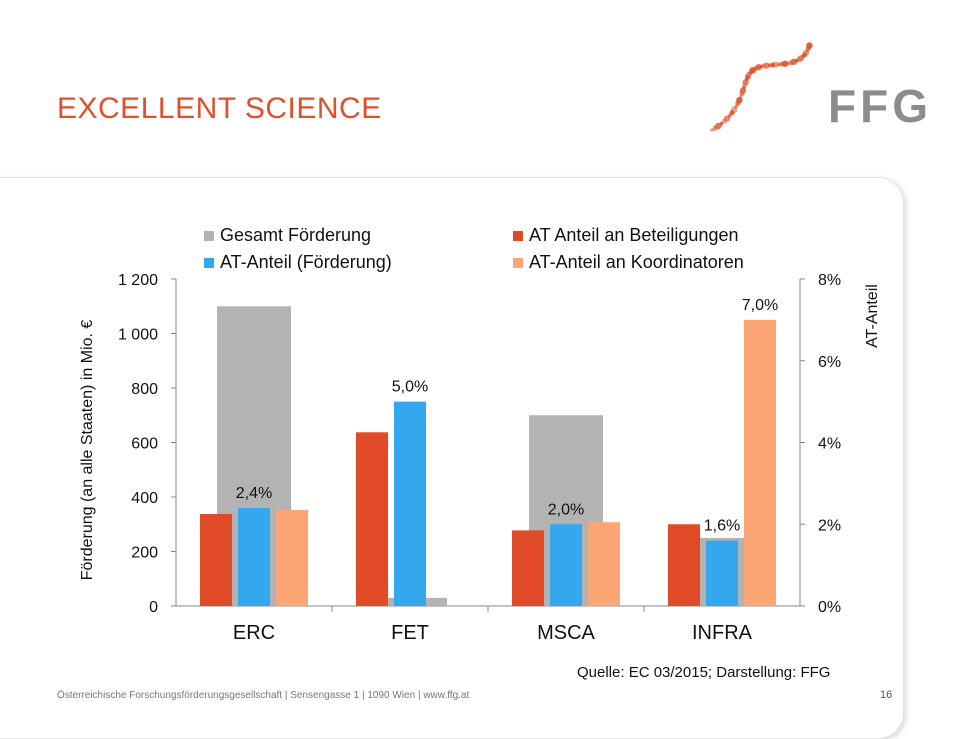  Describe the element at coordinates (254, 633) in the screenshot. I see `x-tick-label: ERC` at that location.